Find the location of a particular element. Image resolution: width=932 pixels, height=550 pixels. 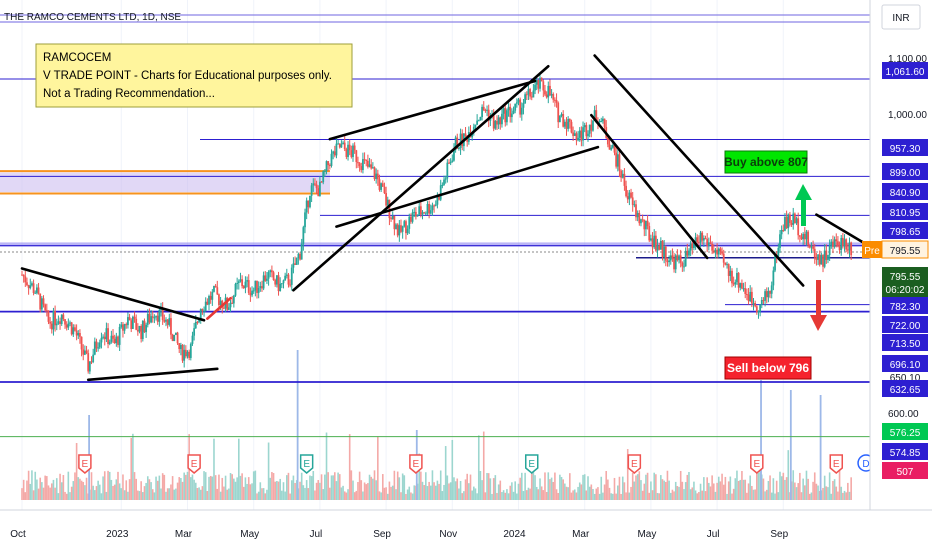

price-tag: 810.95 is located at coordinates (905, 211).